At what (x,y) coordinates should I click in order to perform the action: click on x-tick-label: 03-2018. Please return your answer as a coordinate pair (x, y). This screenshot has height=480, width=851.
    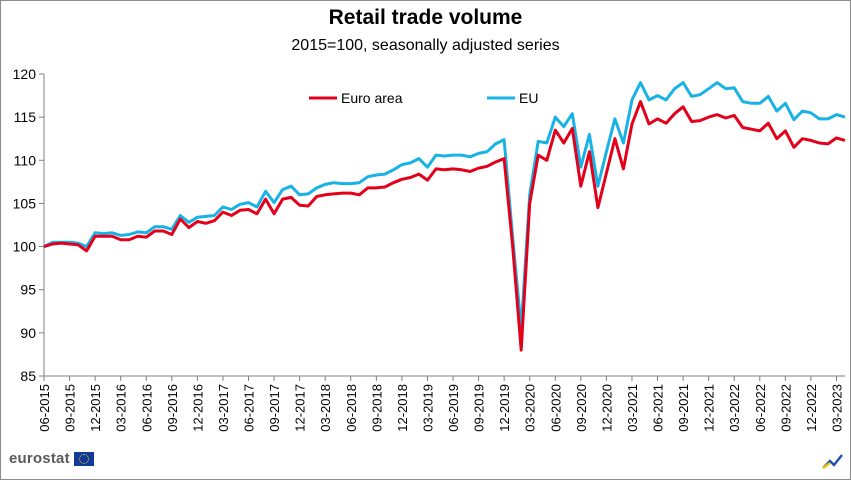
    Looking at the image, I should click on (325, 408).